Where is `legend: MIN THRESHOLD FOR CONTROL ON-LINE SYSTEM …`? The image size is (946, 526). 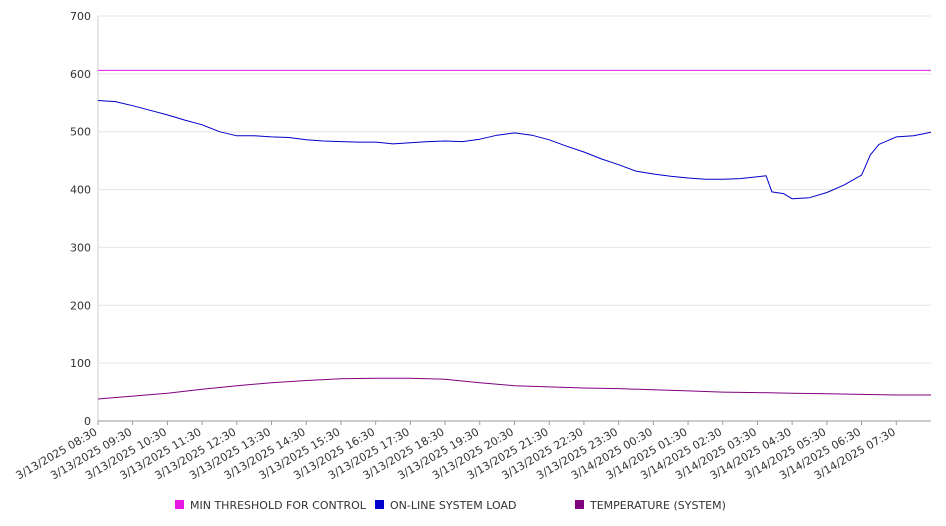
legend: MIN THRESHOLD FOR CONTROL ON-LINE SYSTEM … is located at coordinates (450, 505).